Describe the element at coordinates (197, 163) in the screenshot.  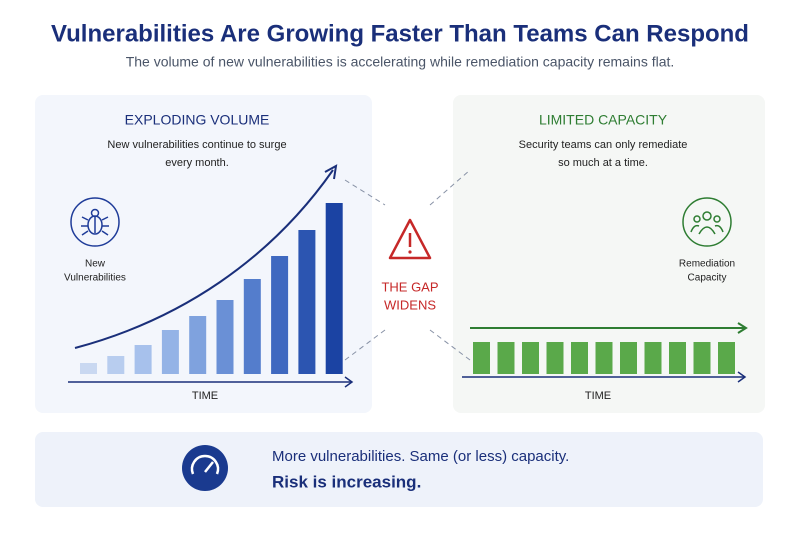
I see `panel-text: every month.` at that location.